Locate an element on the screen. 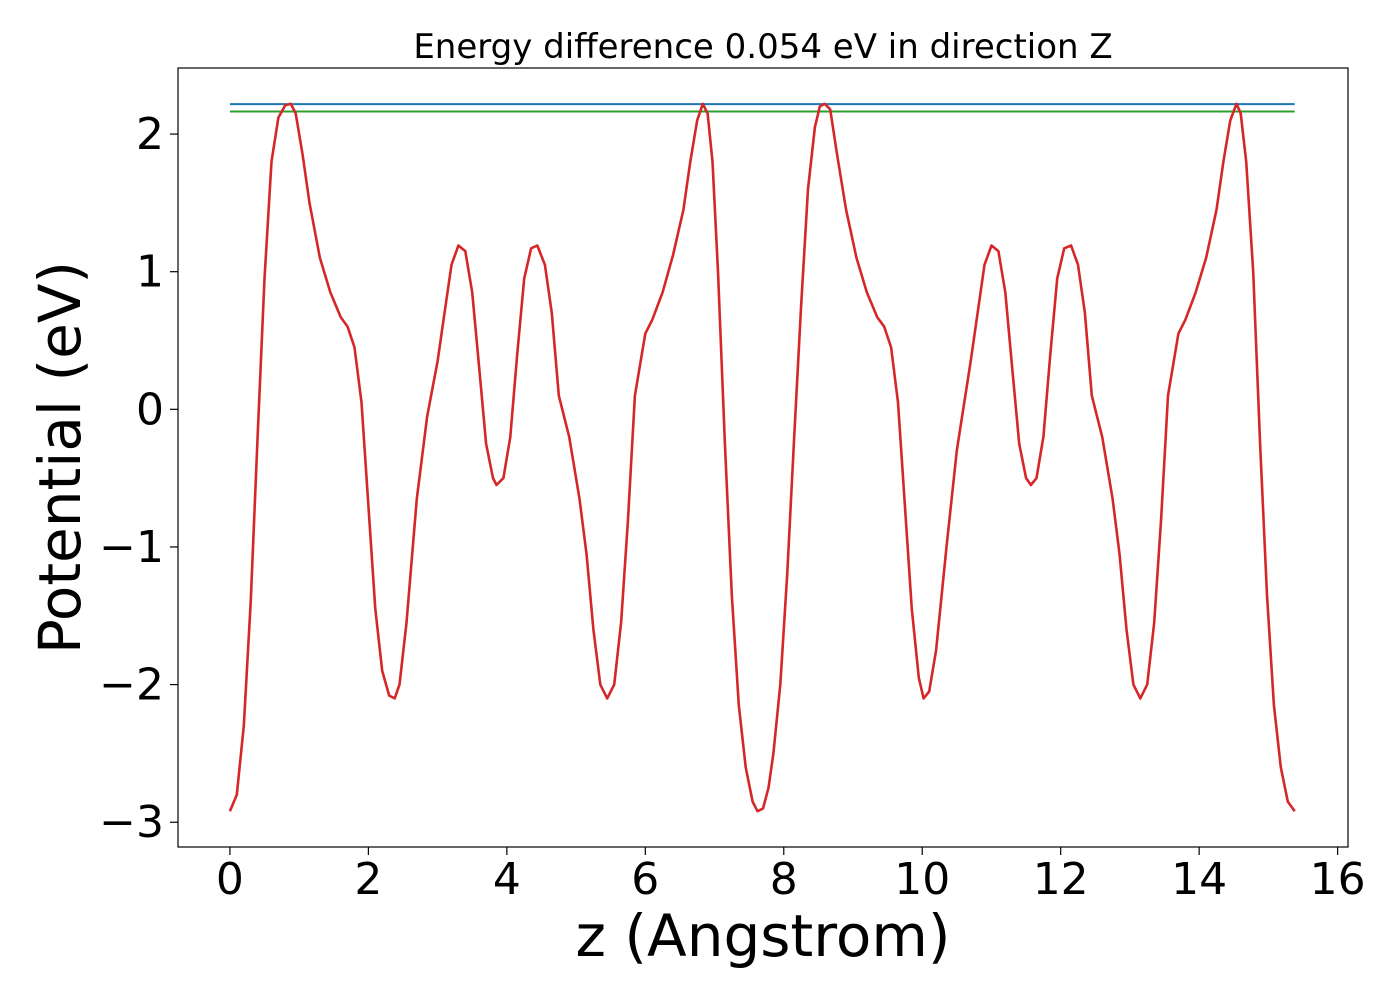  y-tick-label: −1 is located at coordinates (131, 547).